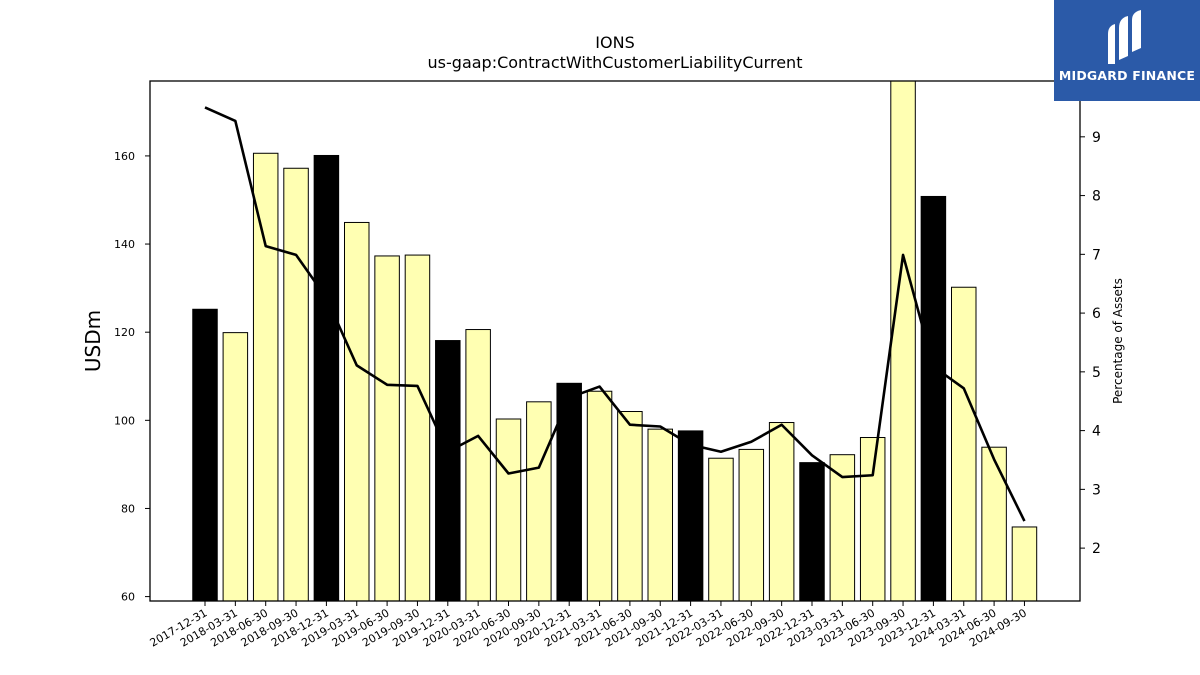 The width and height of the screenshot is (1200, 675). Describe the element at coordinates (1096, 549) in the screenshot. I see `y2-tick-label: 2` at that location.